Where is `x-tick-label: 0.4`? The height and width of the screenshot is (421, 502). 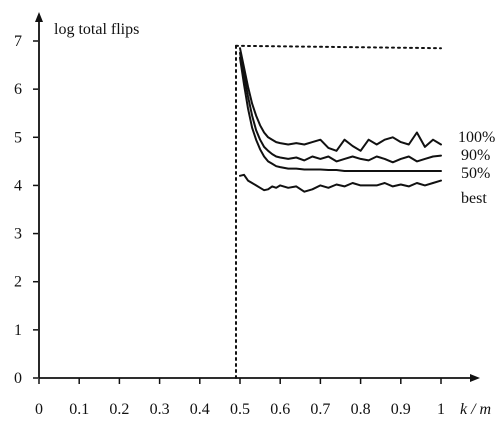
x-tick-label: 0.4 is located at coordinates (200, 409).